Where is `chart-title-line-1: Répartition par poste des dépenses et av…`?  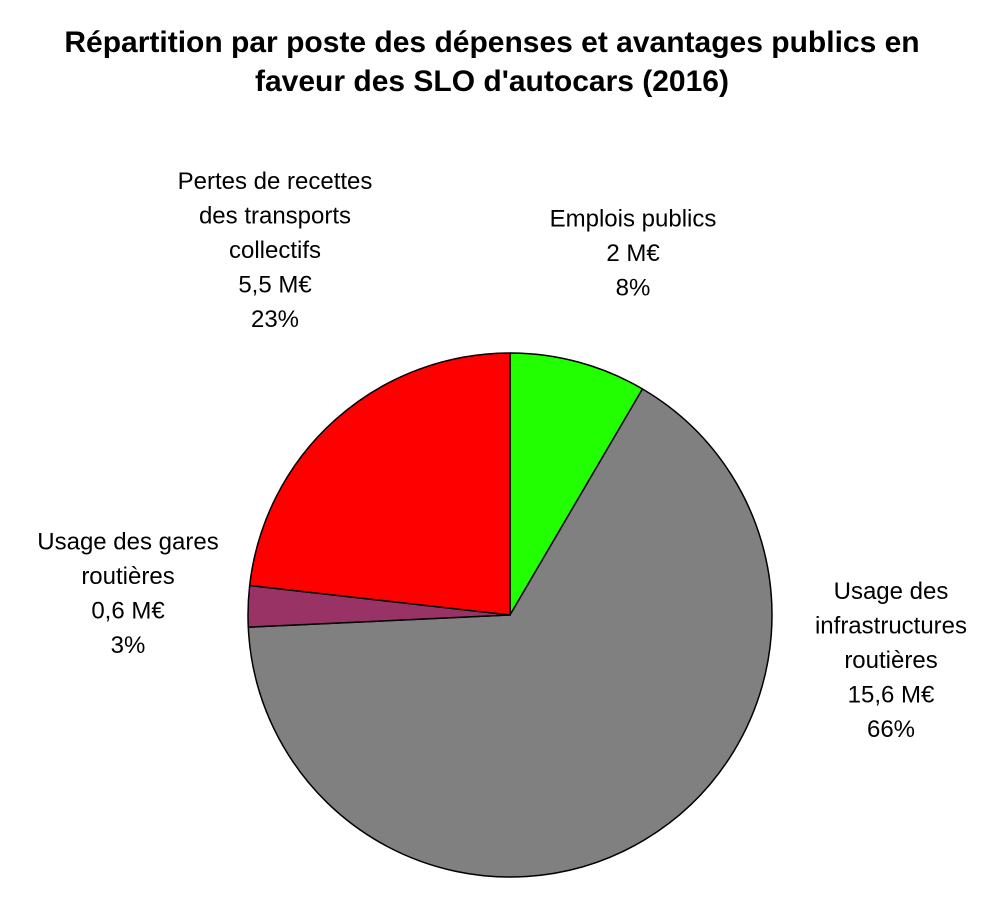
chart-title-line-1: Répartition par poste des dépenses et av… is located at coordinates (491, 42).